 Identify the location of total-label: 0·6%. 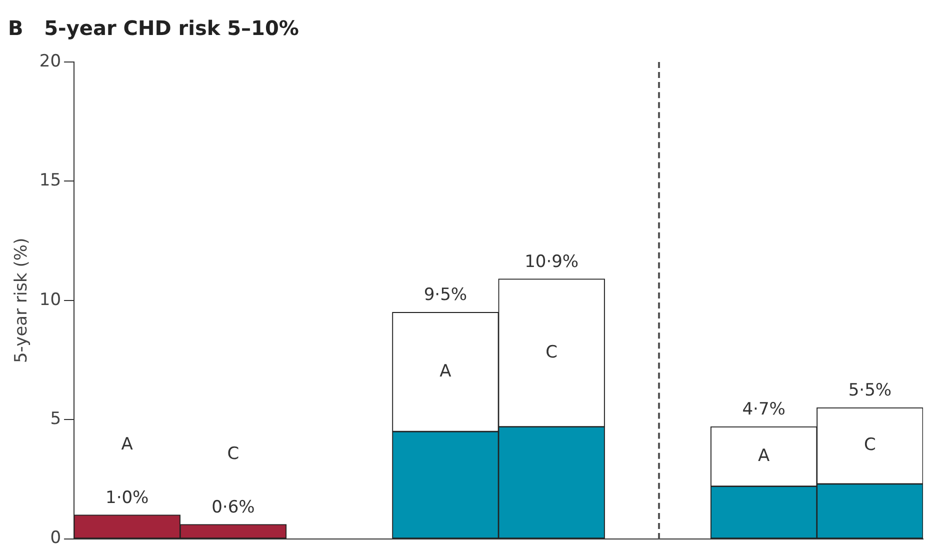
(233, 507).